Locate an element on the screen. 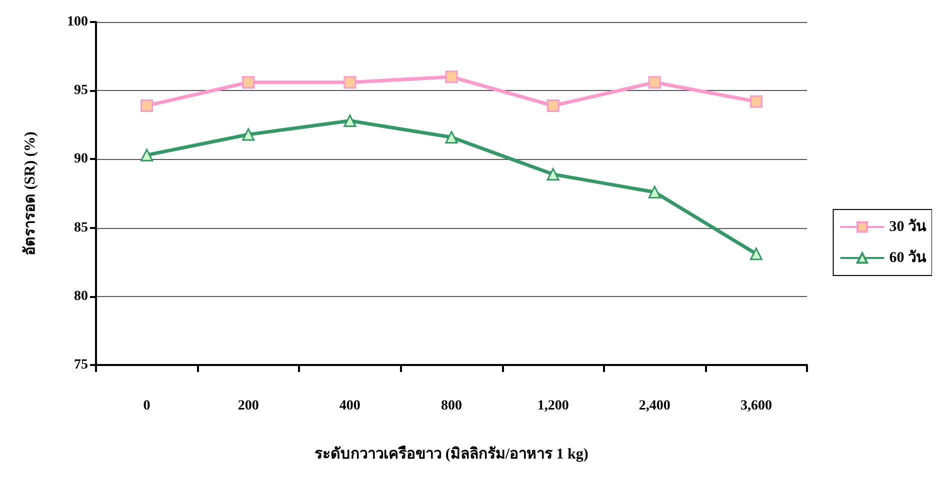  legend-label: 60 วัน is located at coordinates (908, 257).